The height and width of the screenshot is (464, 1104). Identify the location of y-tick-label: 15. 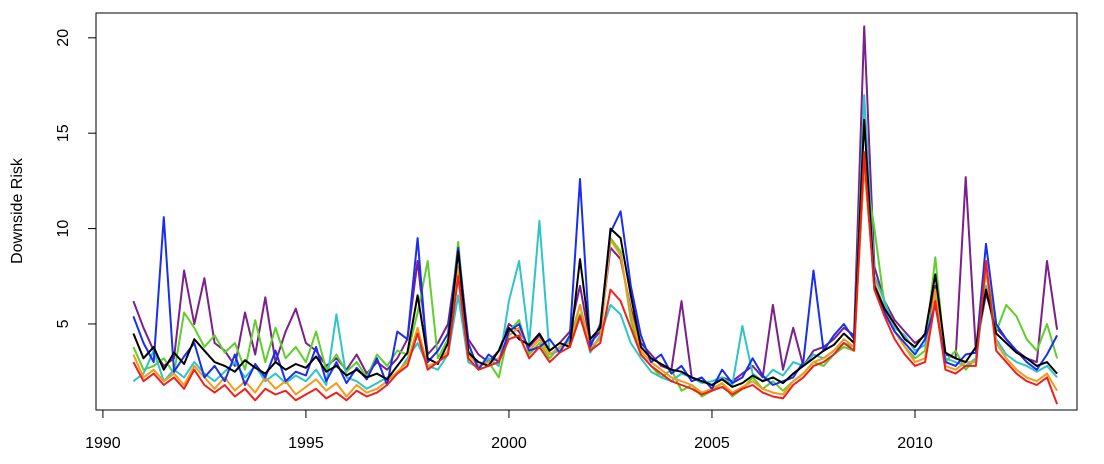
(63, 133).